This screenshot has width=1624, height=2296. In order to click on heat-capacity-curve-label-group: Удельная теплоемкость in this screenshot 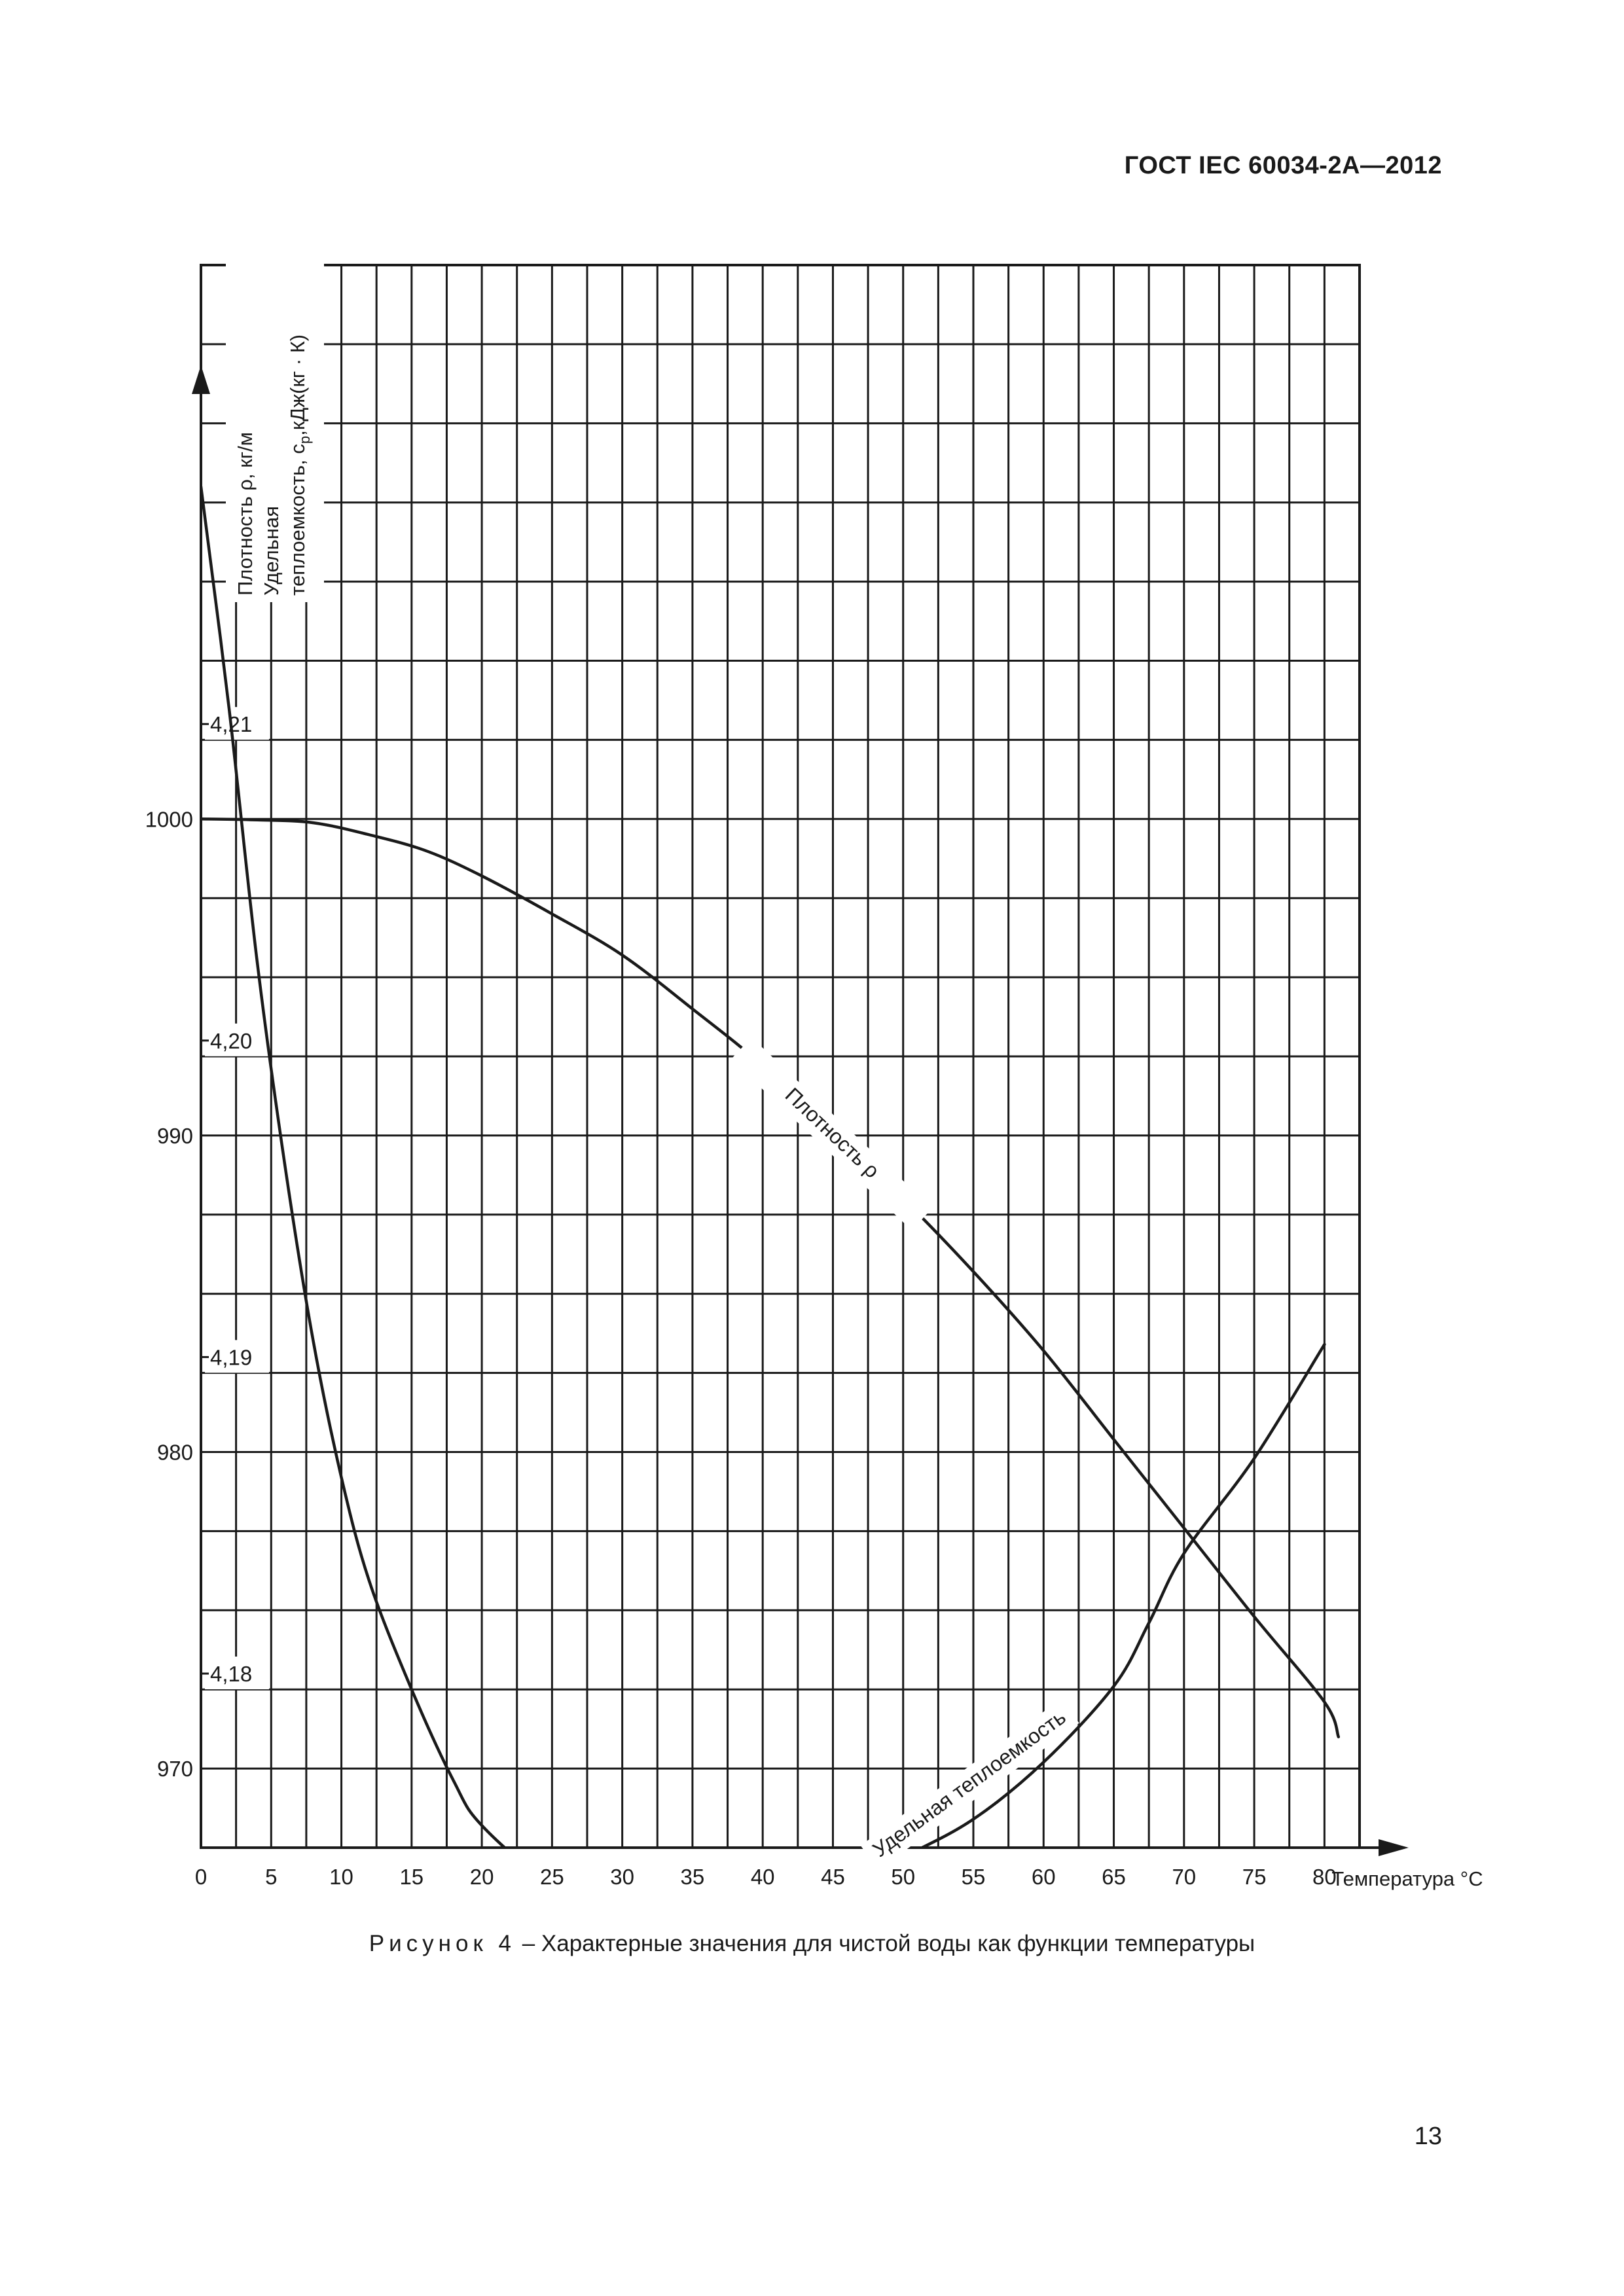, I will do `click(969, 1784)`.